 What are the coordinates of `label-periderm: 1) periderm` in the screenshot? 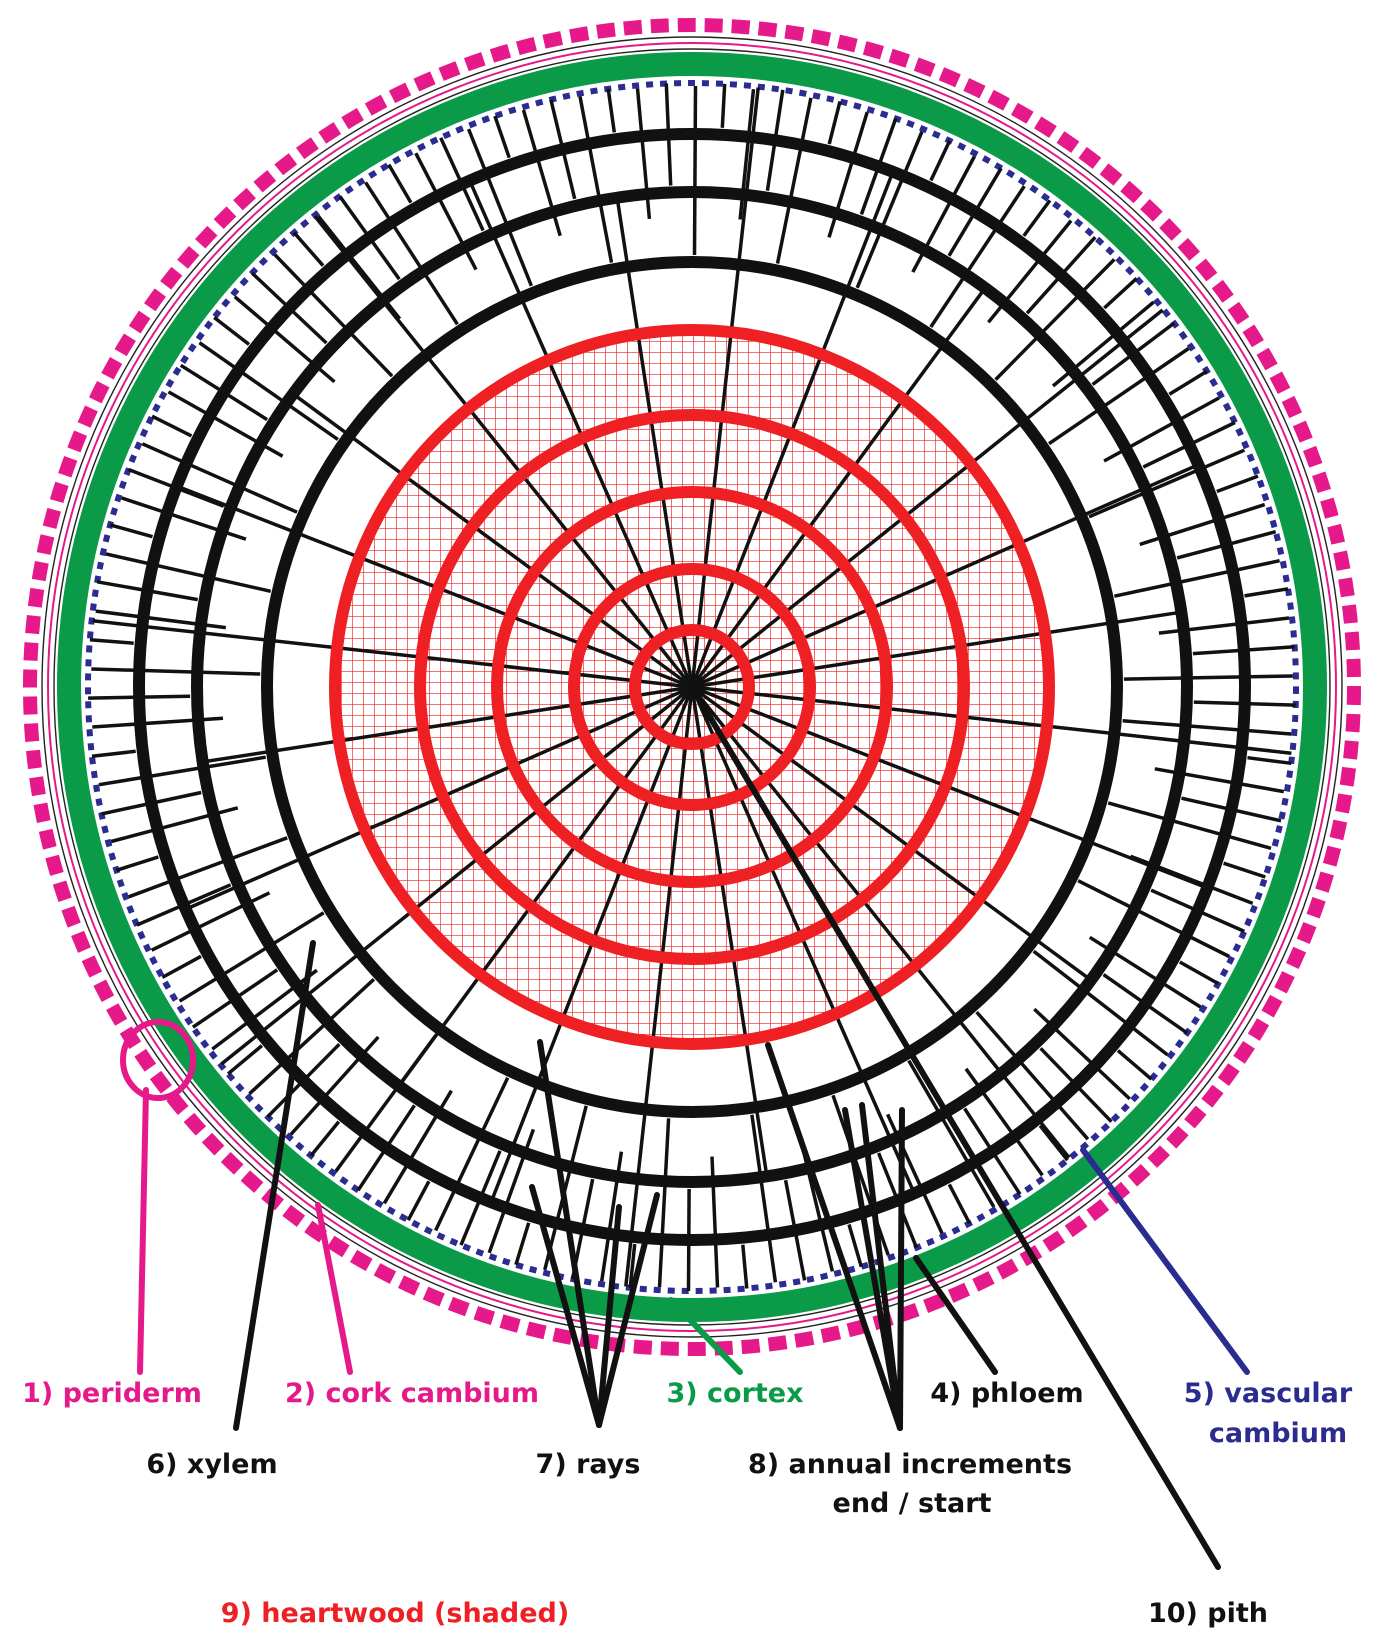 It's located at (112, 1393).